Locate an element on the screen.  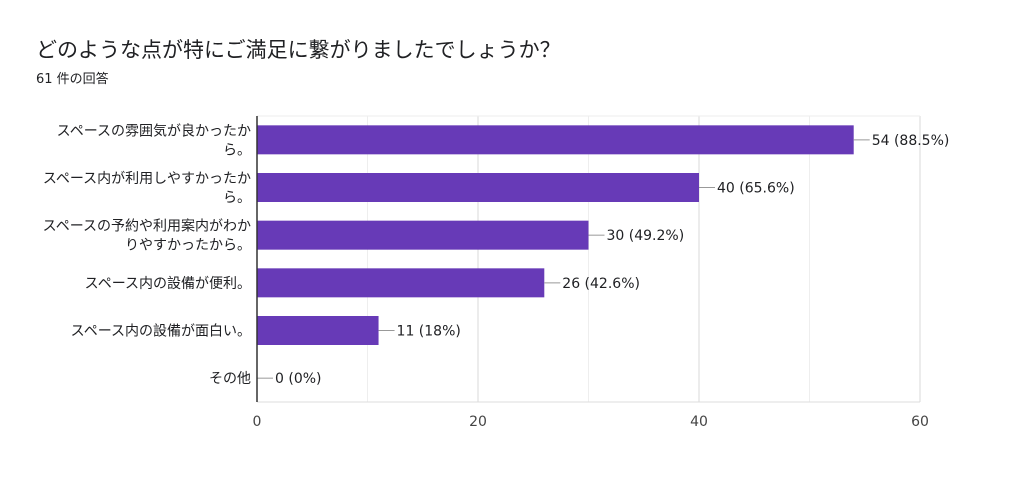
category-label: スペースの予約や利用案内がわか is located at coordinates (147, 226).